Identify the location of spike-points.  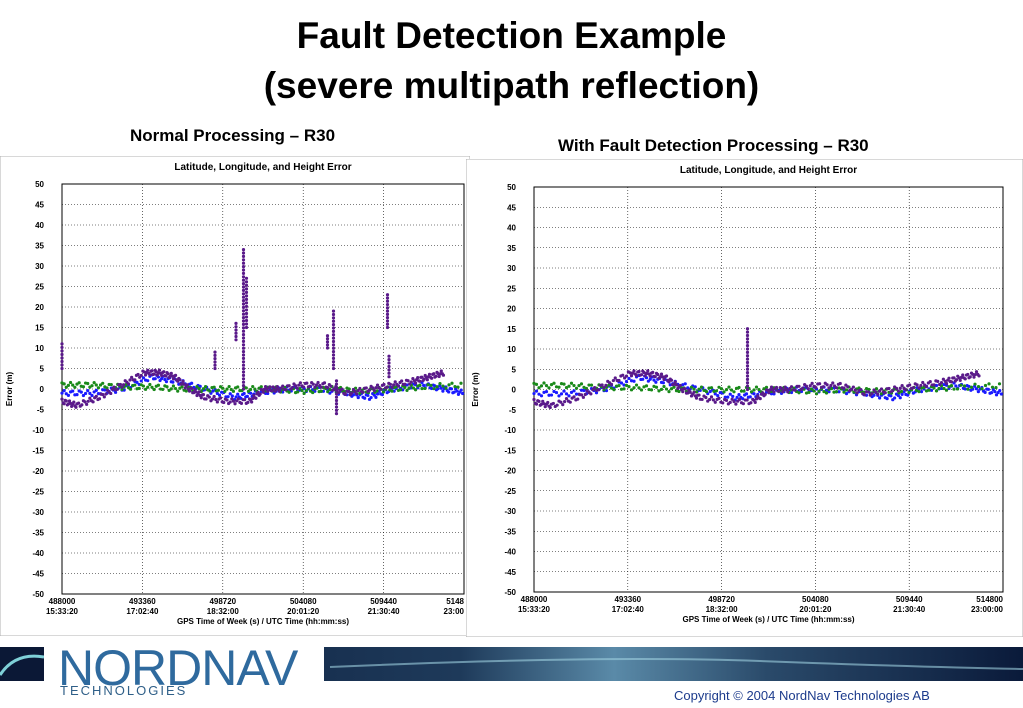
(747, 359).